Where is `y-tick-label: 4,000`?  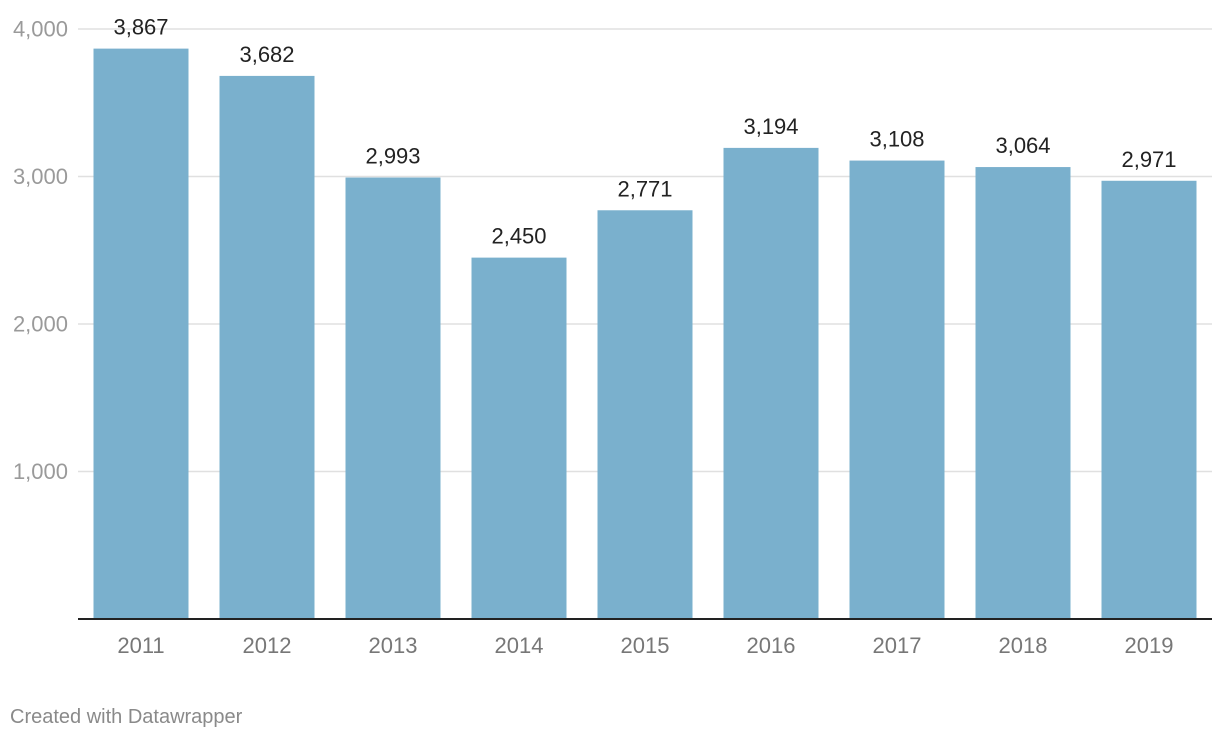 y-tick-label: 4,000 is located at coordinates (40, 29).